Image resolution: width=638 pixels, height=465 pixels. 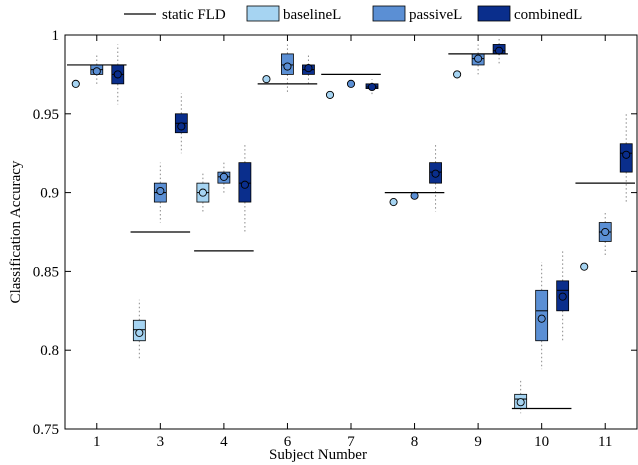 What do you see at coordinates (194, 15) in the screenshot?
I see `legend-label-static-fld: static FLD` at bounding box center [194, 15].